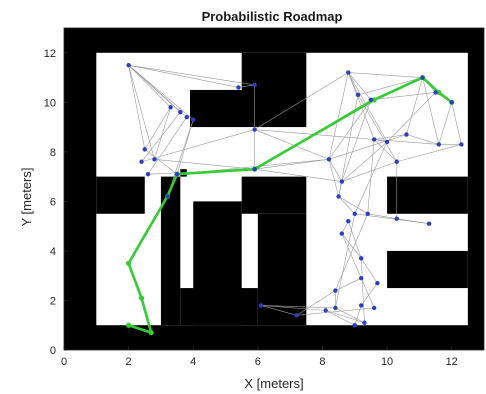 Image resolution: width=486 pixels, height=394 pixels. What do you see at coordinates (272, 16) in the screenshot?
I see `chart-title: Probabilistic Roadmap` at bounding box center [272, 16].